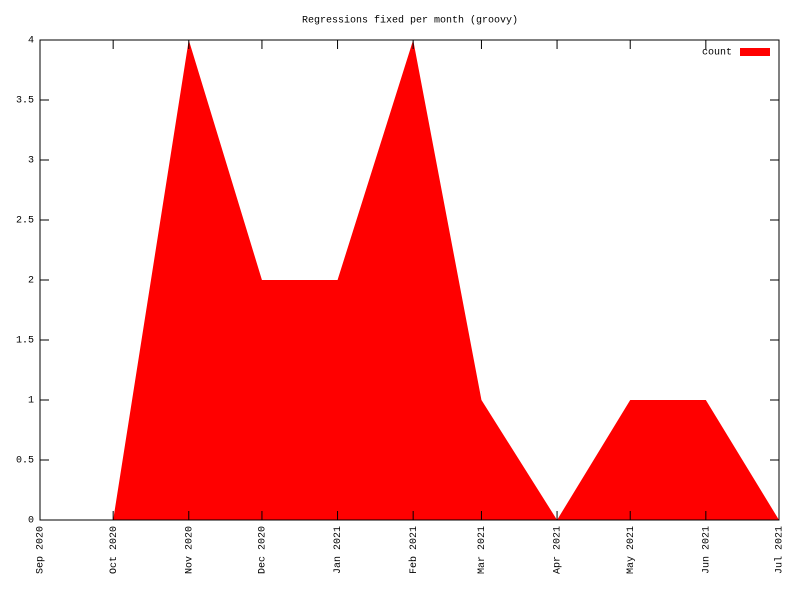 The height and width of the screenshot is (600, 800). I want to click on y-tick-label: 1.5, so click(25, 341).